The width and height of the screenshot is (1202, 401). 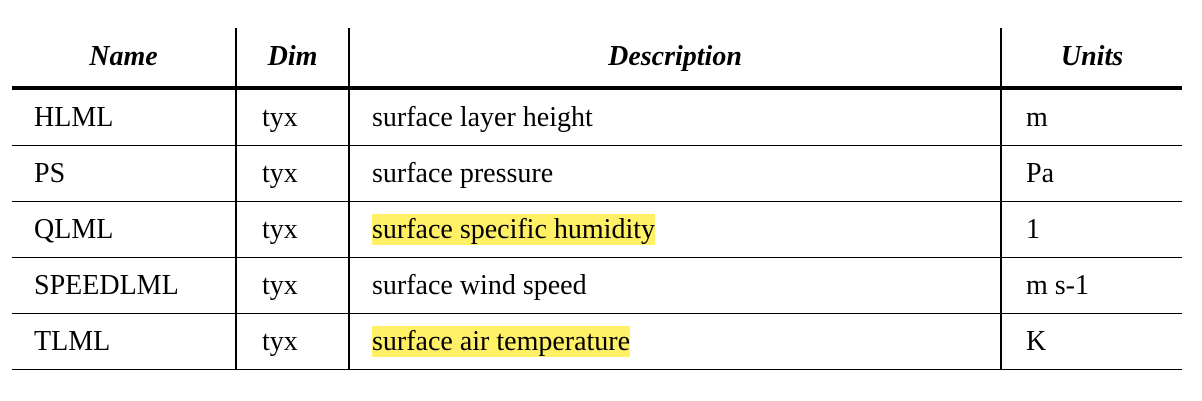 What do you see at coordinates (1091, 229) in the screenshot?
I see `cell-units: 1` at bounding box center [1091, 229].